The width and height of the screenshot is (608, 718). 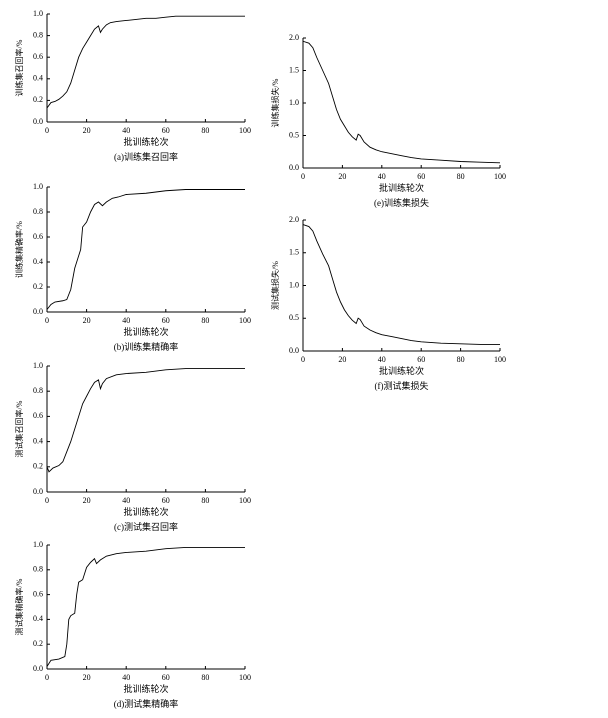 What do you see at coordinates (401, 202) in the screenshot?
I see `caption: (e)训练集损失` at bounding box center [401, 202].